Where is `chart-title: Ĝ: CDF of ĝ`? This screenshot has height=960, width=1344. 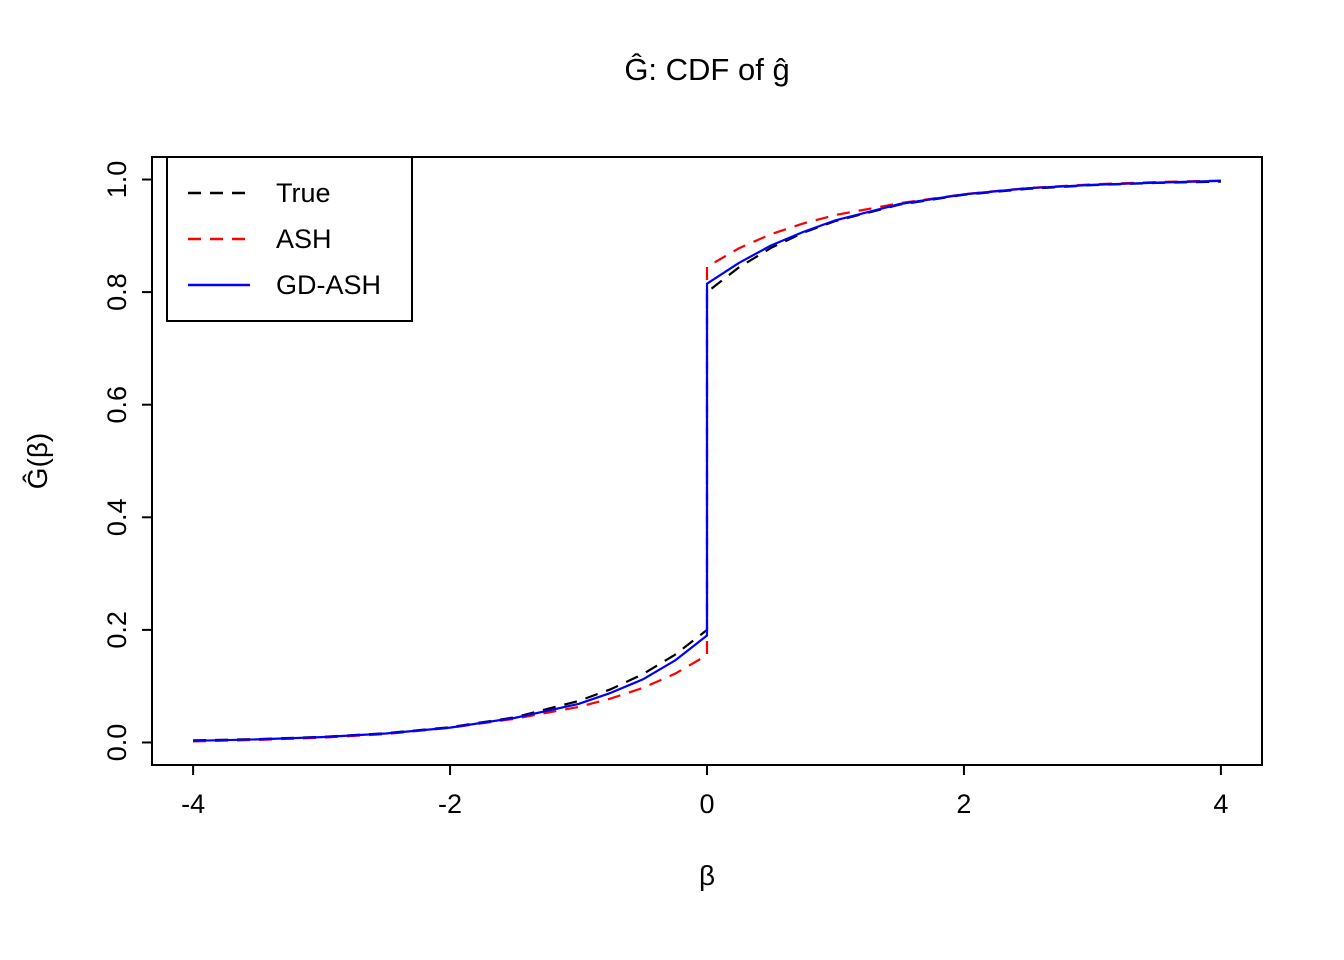
chart-title: Ĝ: CDF of ĝ is located at coordinates (707, 69).